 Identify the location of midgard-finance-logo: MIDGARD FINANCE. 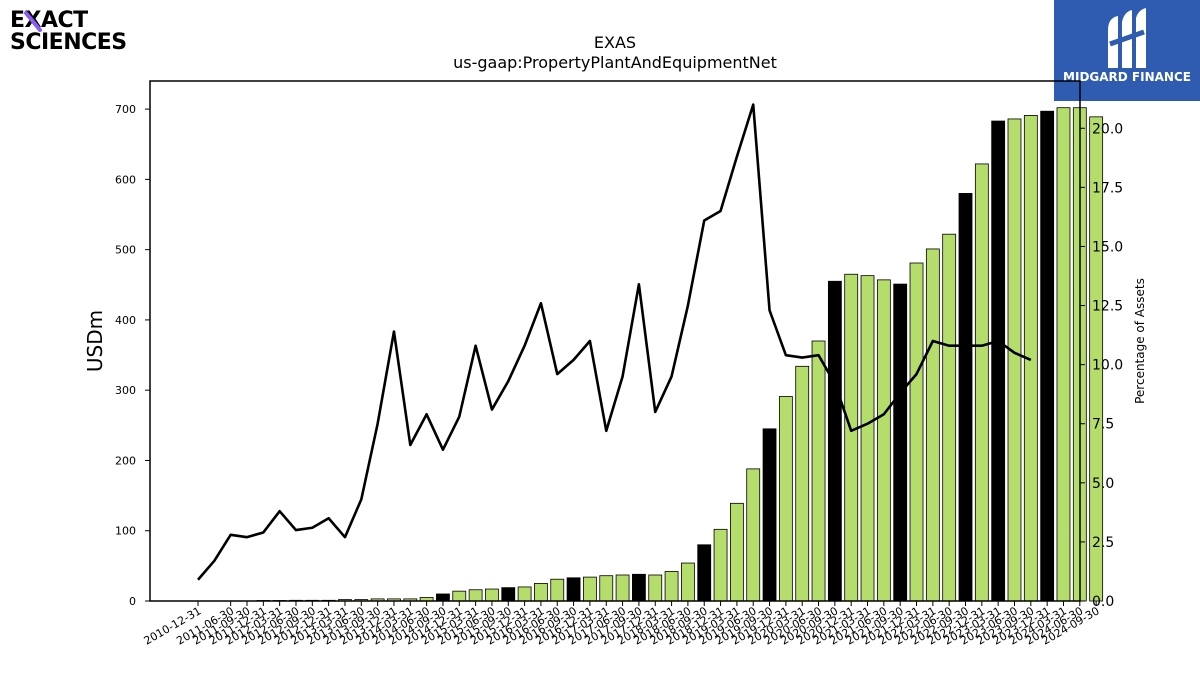
(1127, 50).